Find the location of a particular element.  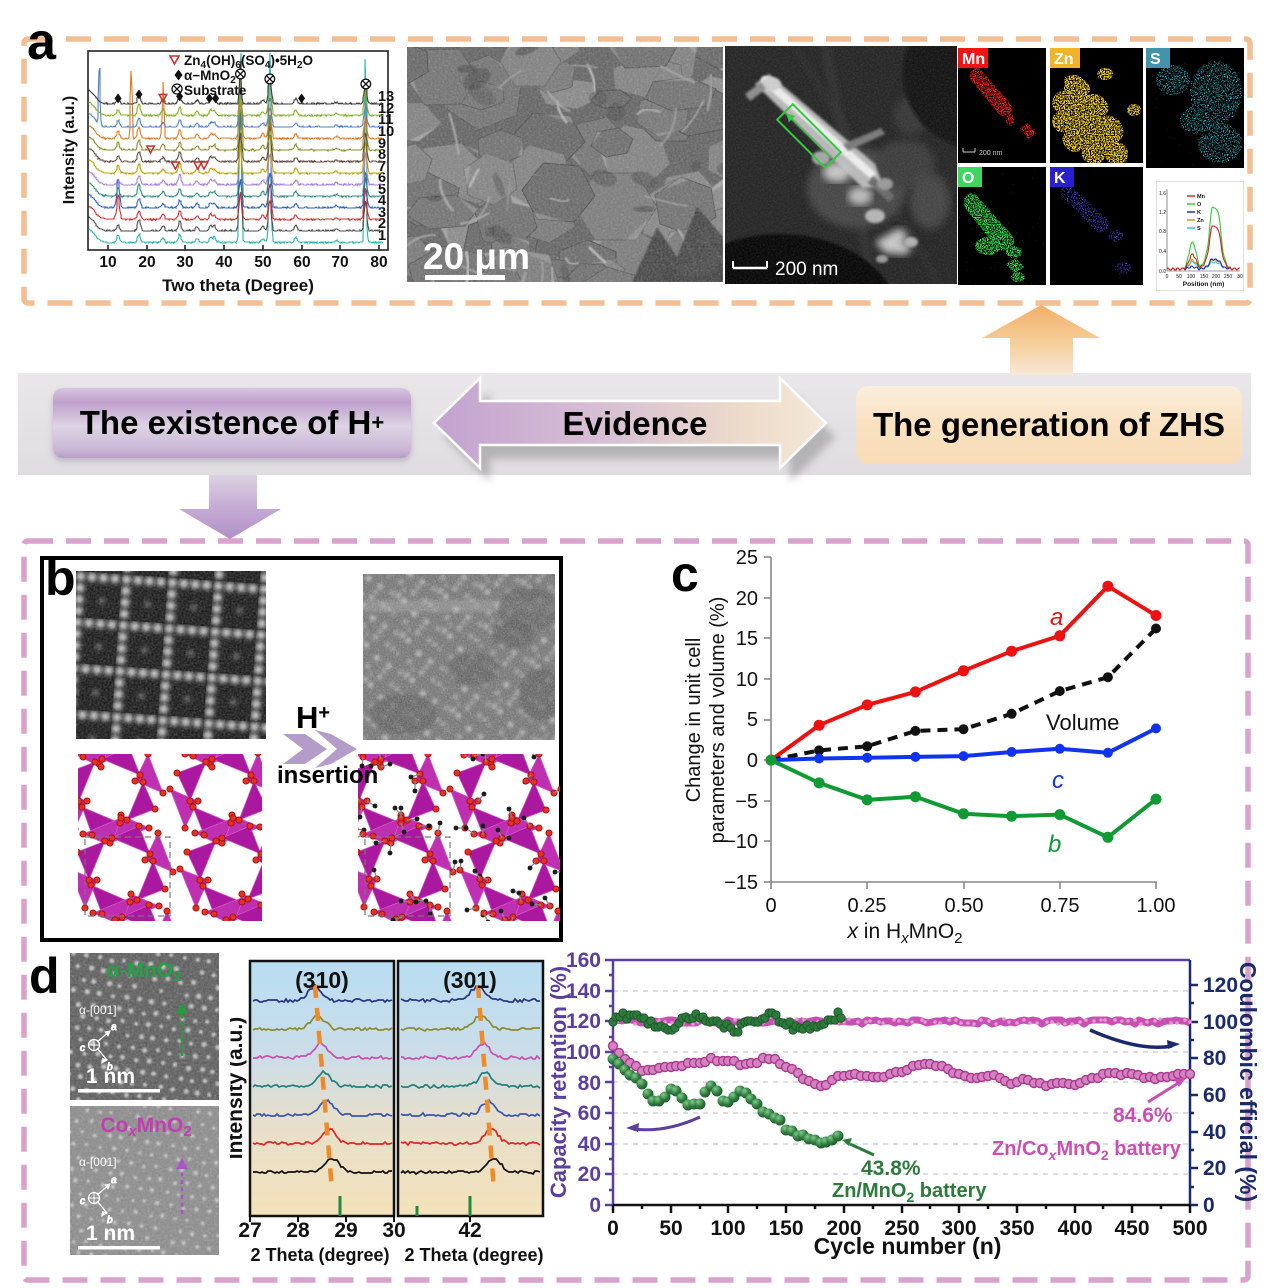

svg-text: 8 is located at coordinates (382, 155).